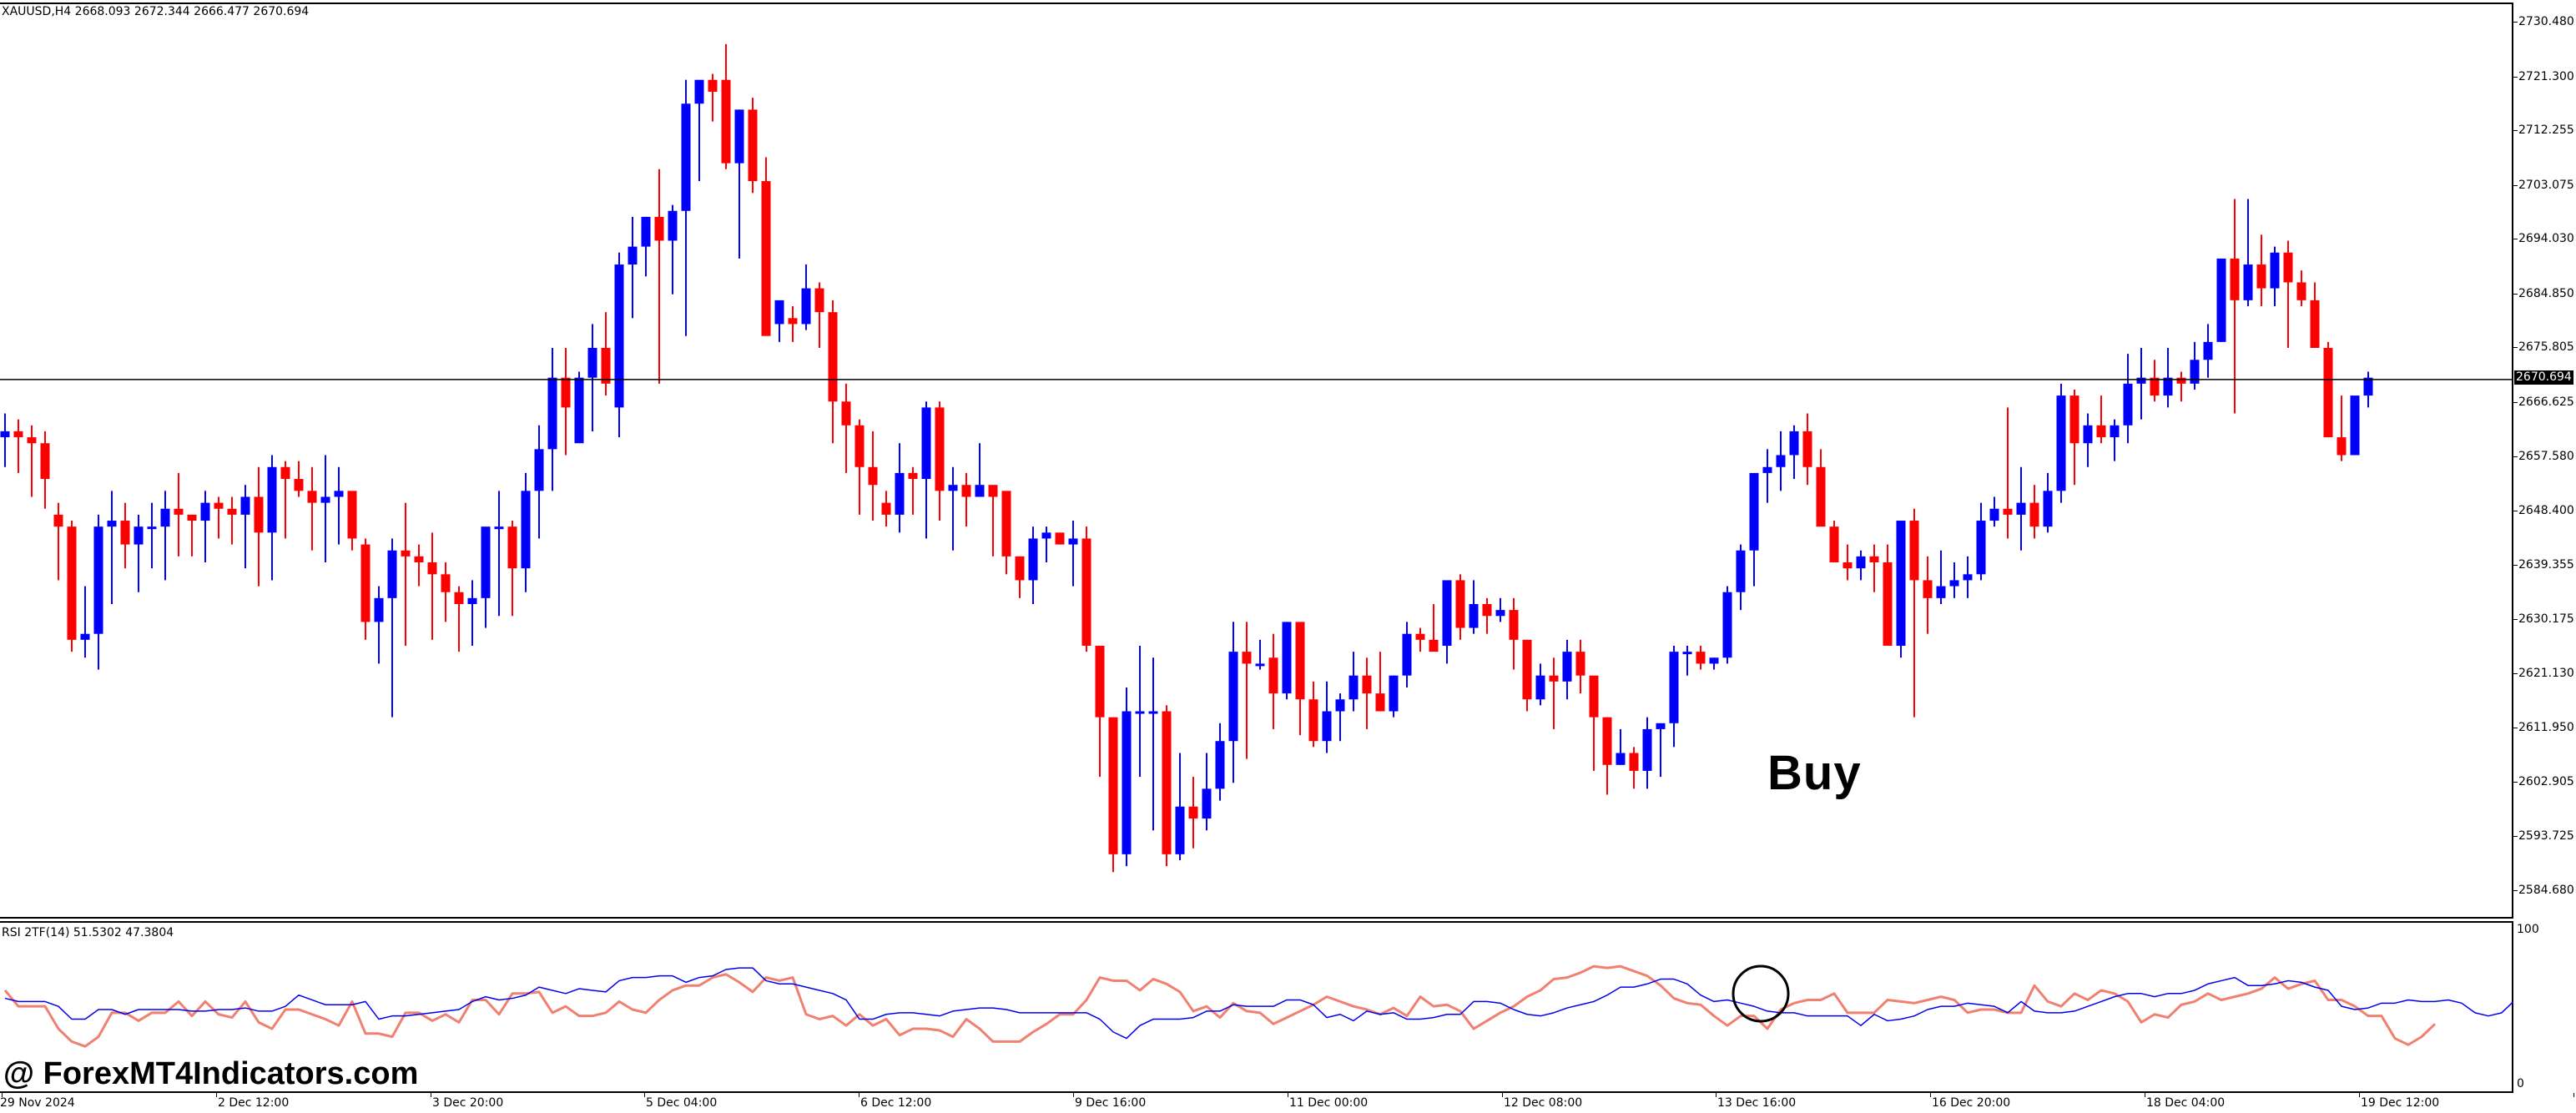 The height and width of the screenshot is (1113, 2576). I want to click on current-price-tag: 2670.694, so click(2543, 377).